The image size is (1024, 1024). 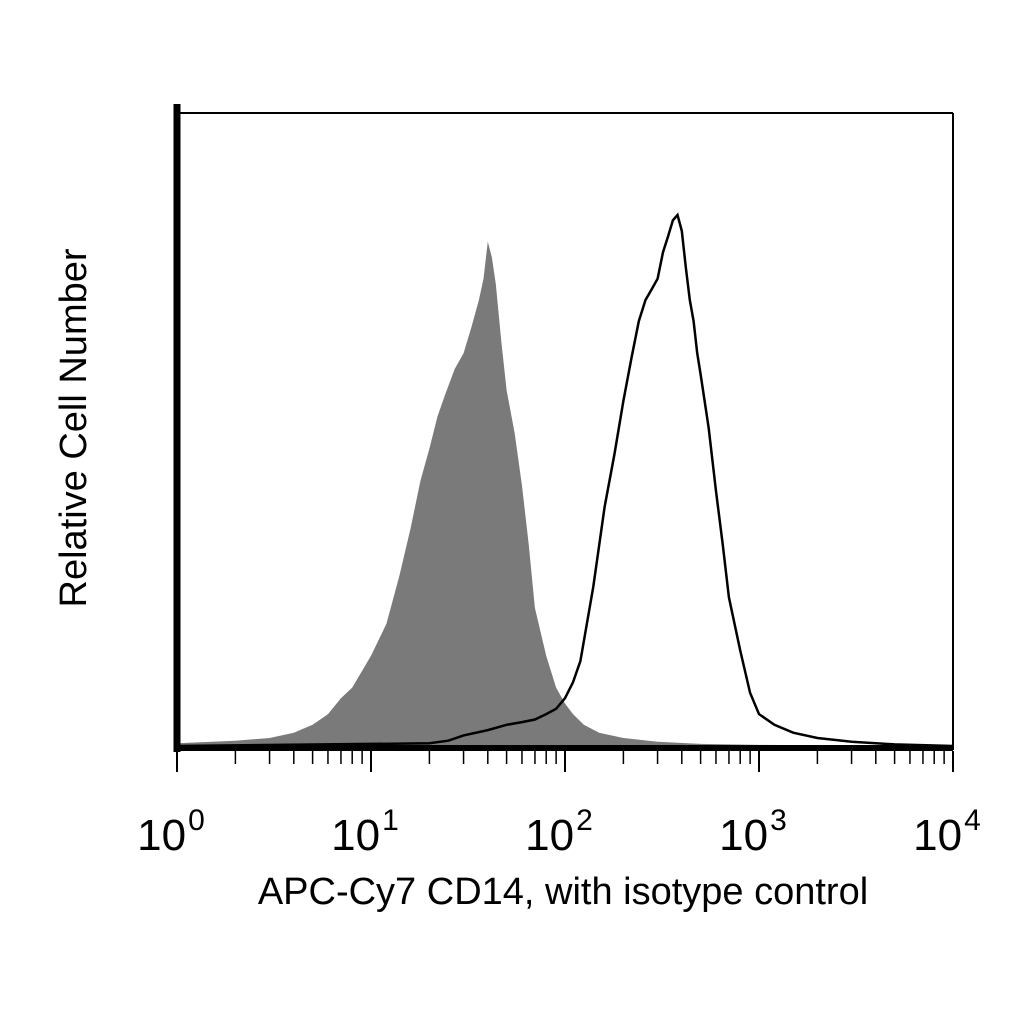 What do you see at coordinates (74, 427) in the screenshot?
I see `y-axis-label: Relative Cell Number` at bounding box center [74, 427].